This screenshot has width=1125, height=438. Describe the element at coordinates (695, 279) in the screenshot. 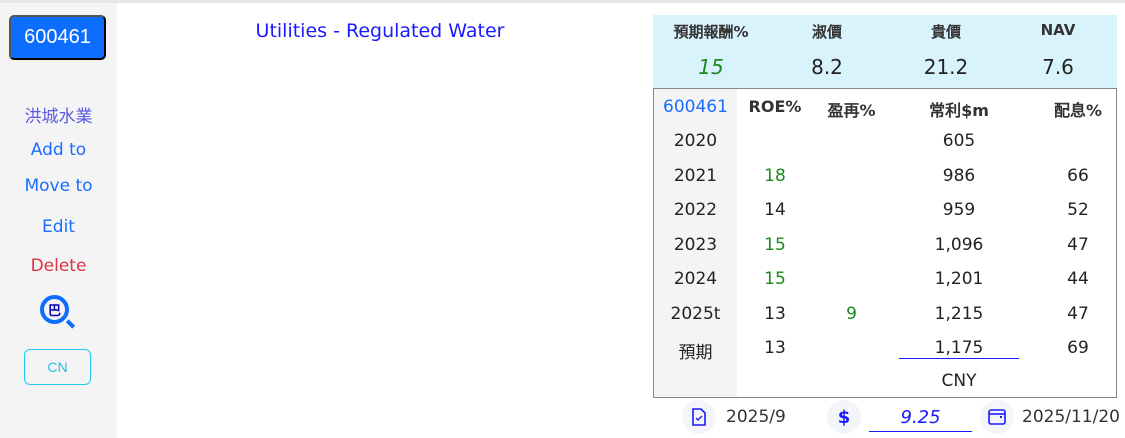

I see `cell-year: 2024` at that location.